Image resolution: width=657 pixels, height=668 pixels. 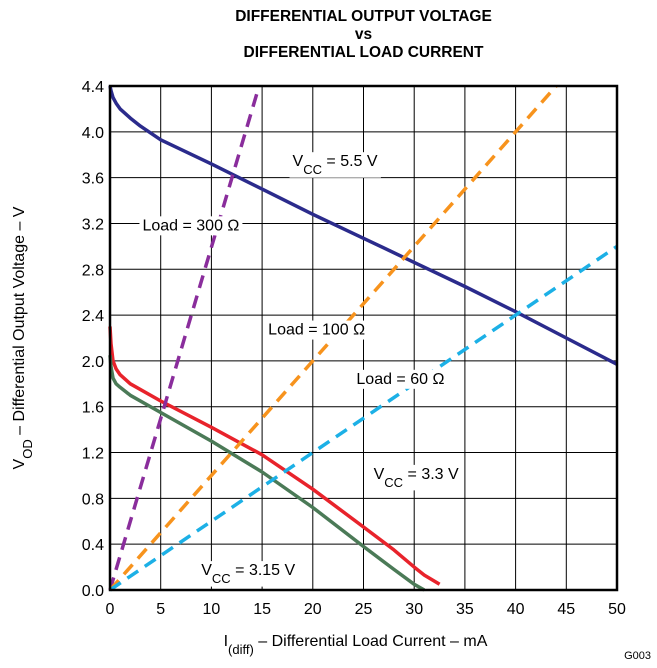 What do you see at coordinates (93, 133) in the screenshot?
I see `y-tick-label: 4.0` at bounding box center [93, 133].